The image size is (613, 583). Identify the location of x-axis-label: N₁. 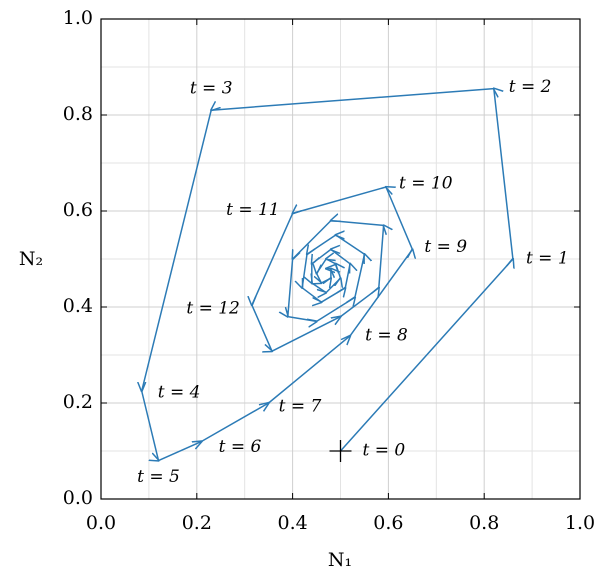
(340, 560).